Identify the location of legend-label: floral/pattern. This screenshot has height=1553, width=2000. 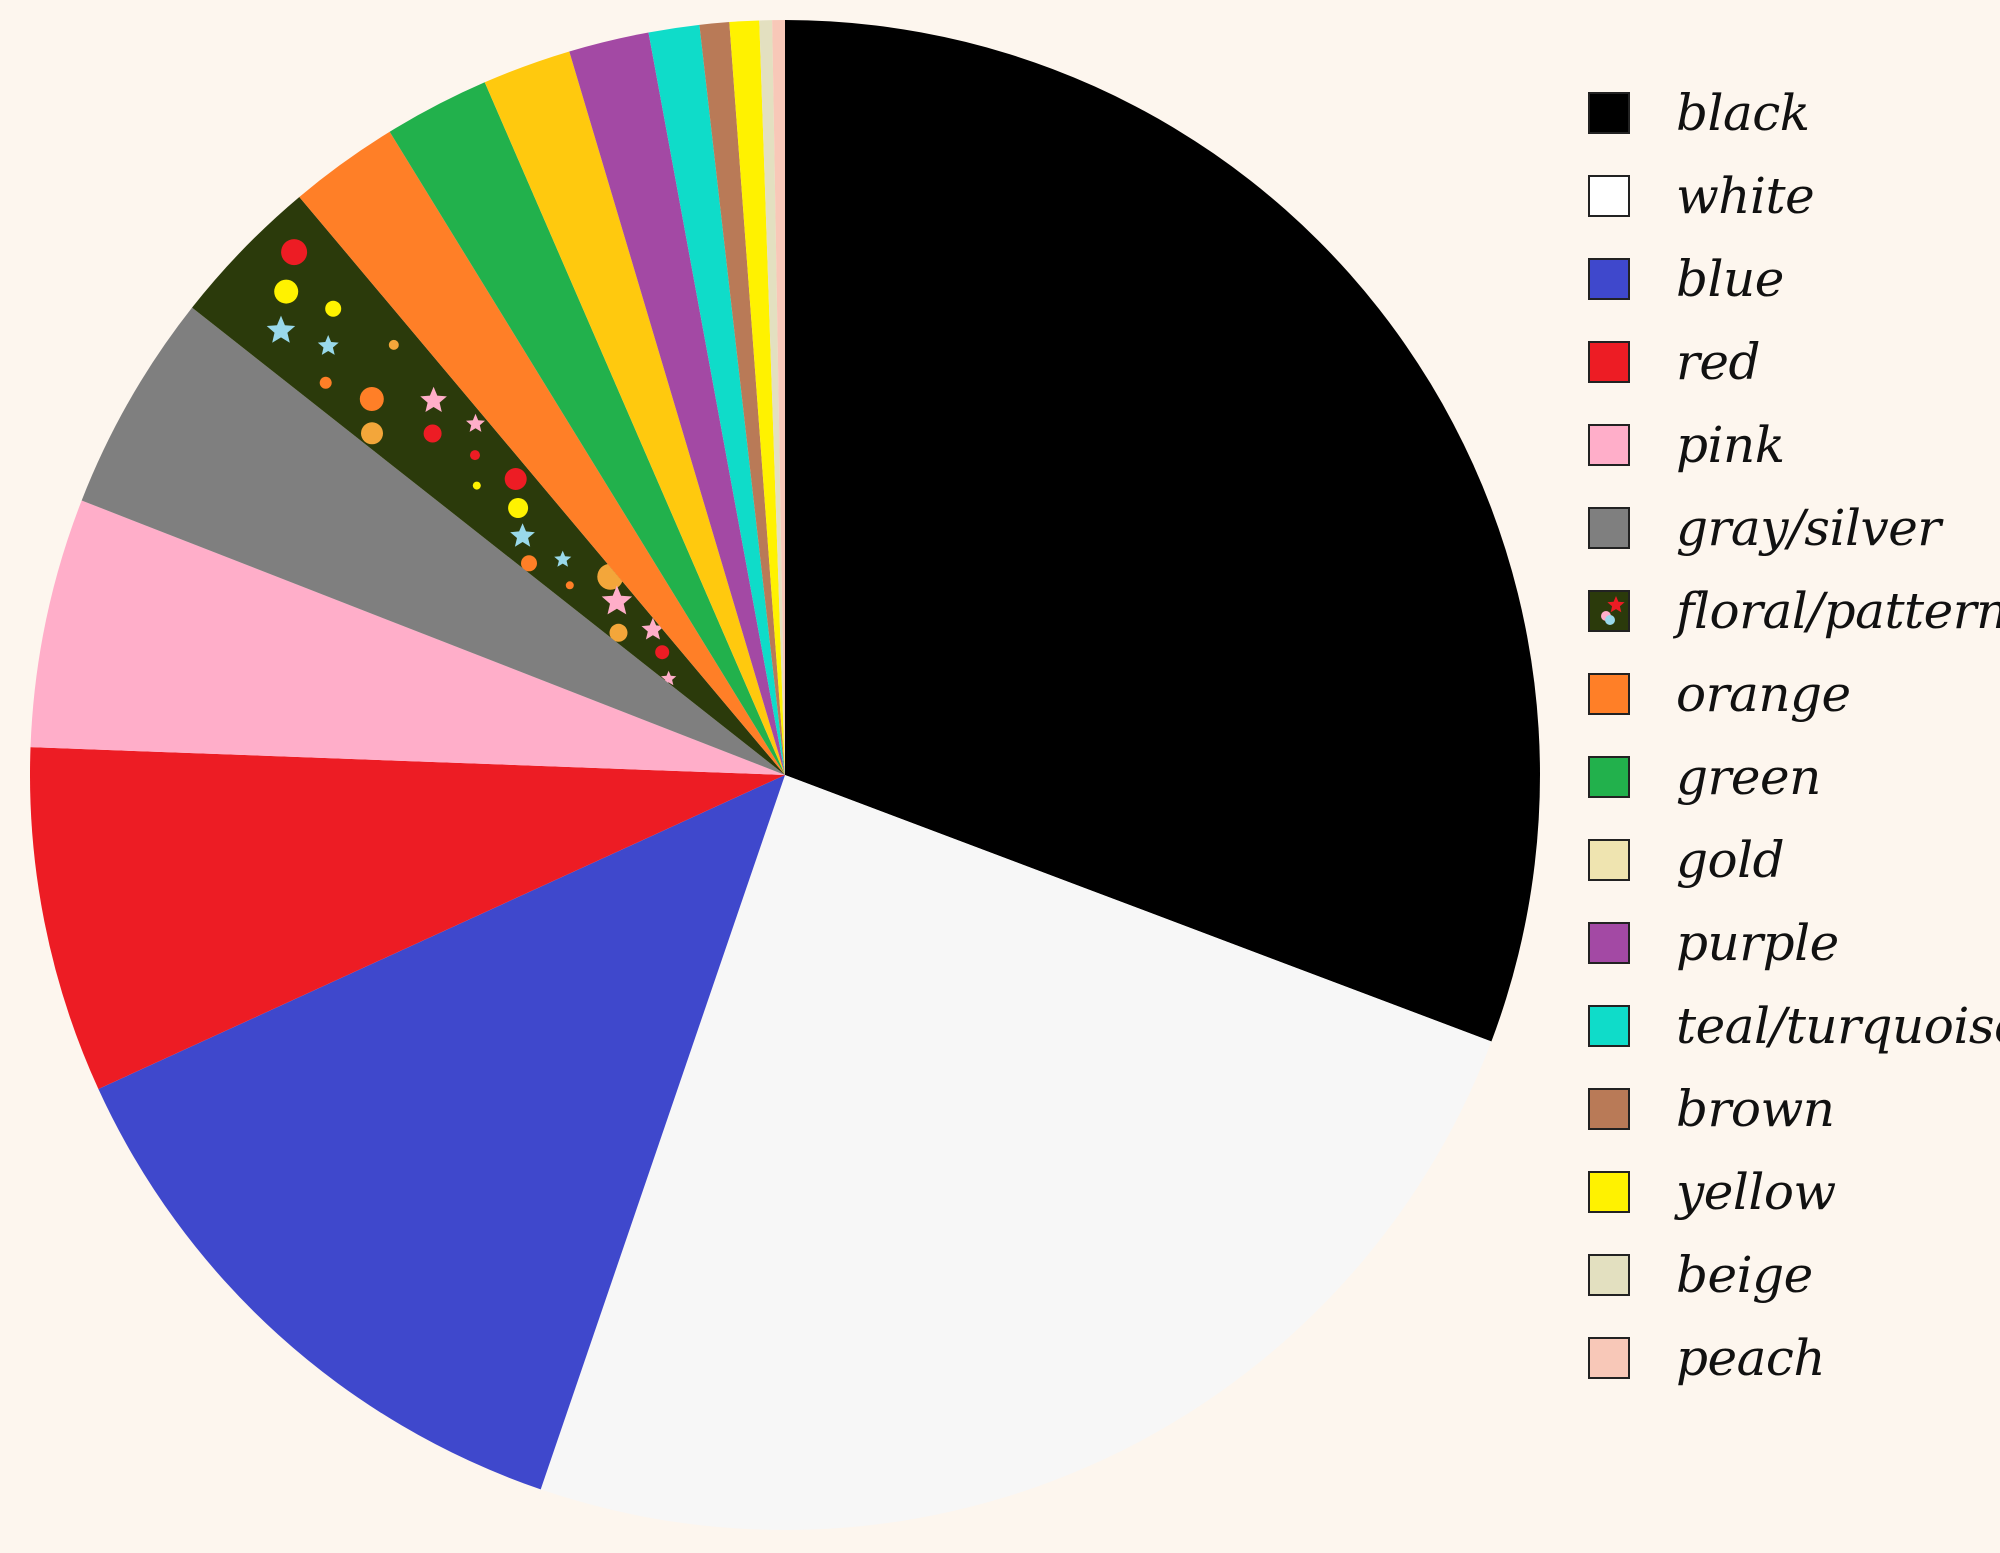
(1838, 611).